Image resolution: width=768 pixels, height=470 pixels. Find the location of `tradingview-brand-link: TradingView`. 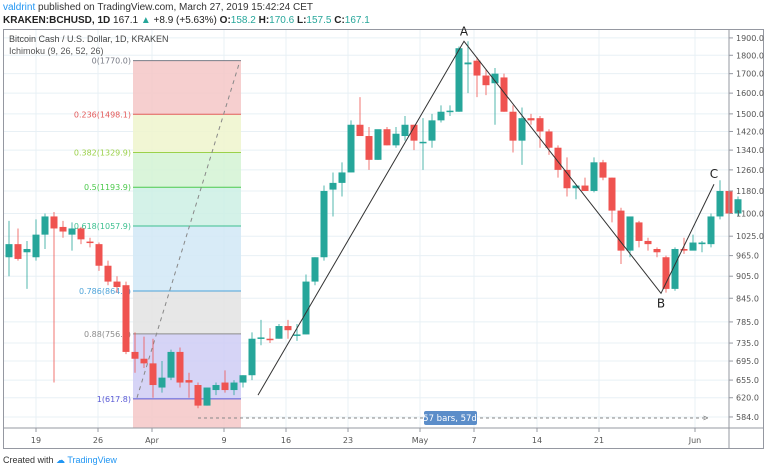

tradingview-brand-link: TradingView is located at coordinates (92, 460).